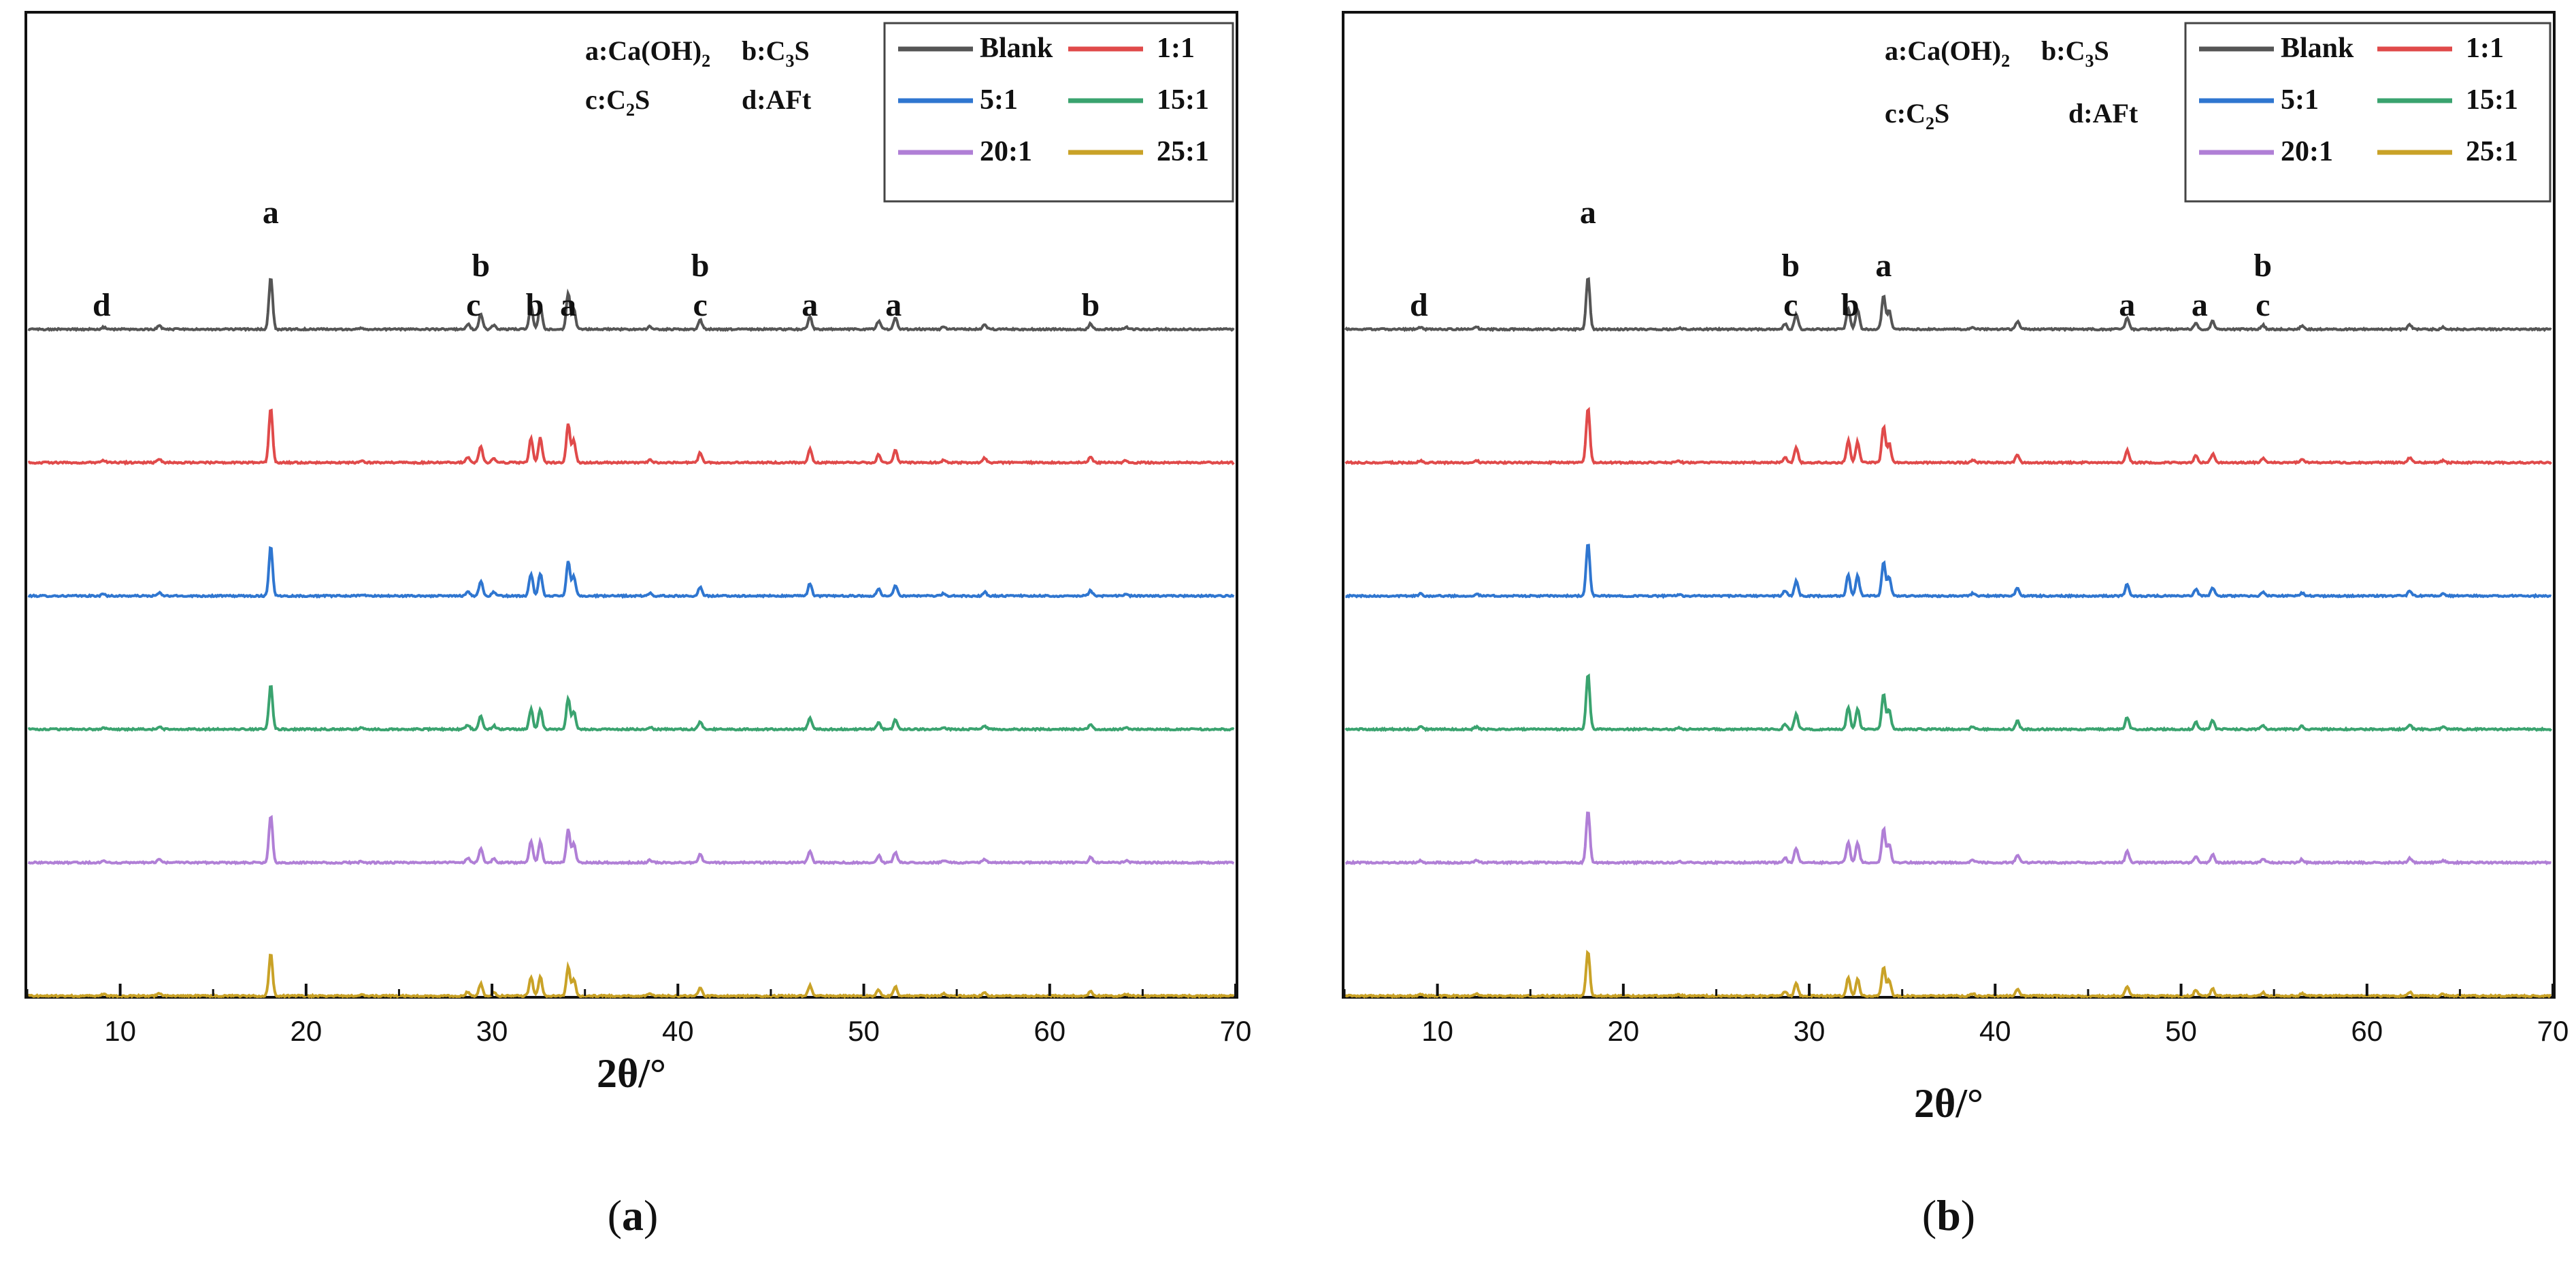  I want to click on panel-b-legend-box, so click(2368, 113).